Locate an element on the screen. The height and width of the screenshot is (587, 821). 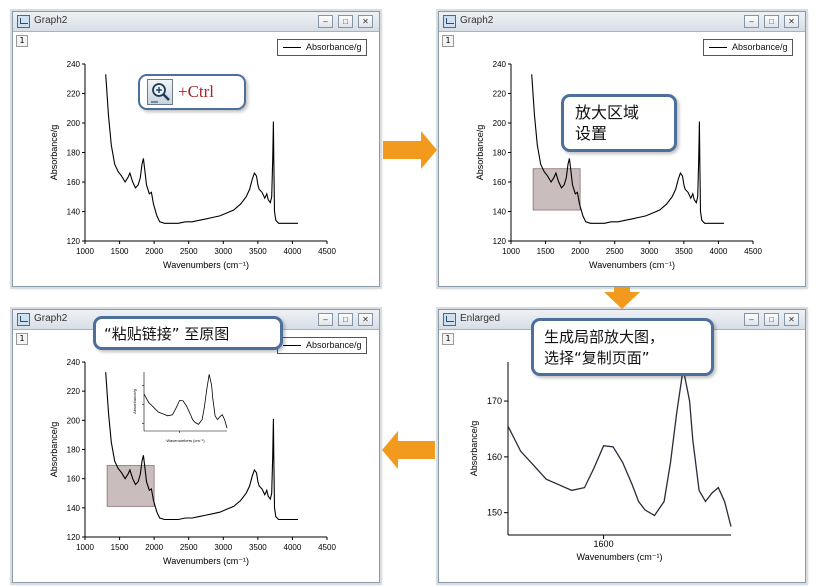
zoom-ctrl-callout: +Ctrl is located at coordinates (192, 92).